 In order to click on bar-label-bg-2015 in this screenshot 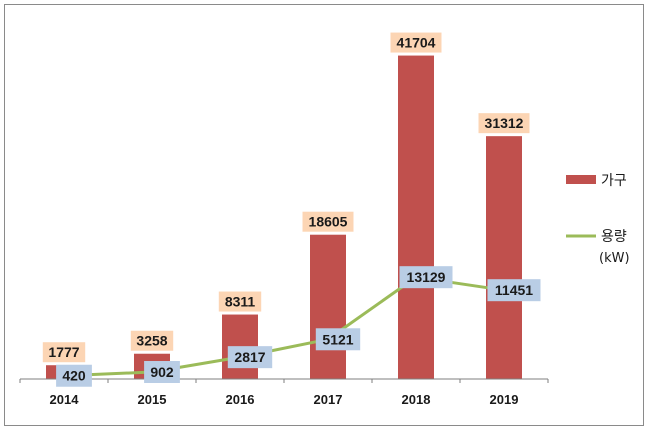, I will do `click(152, 340)`.